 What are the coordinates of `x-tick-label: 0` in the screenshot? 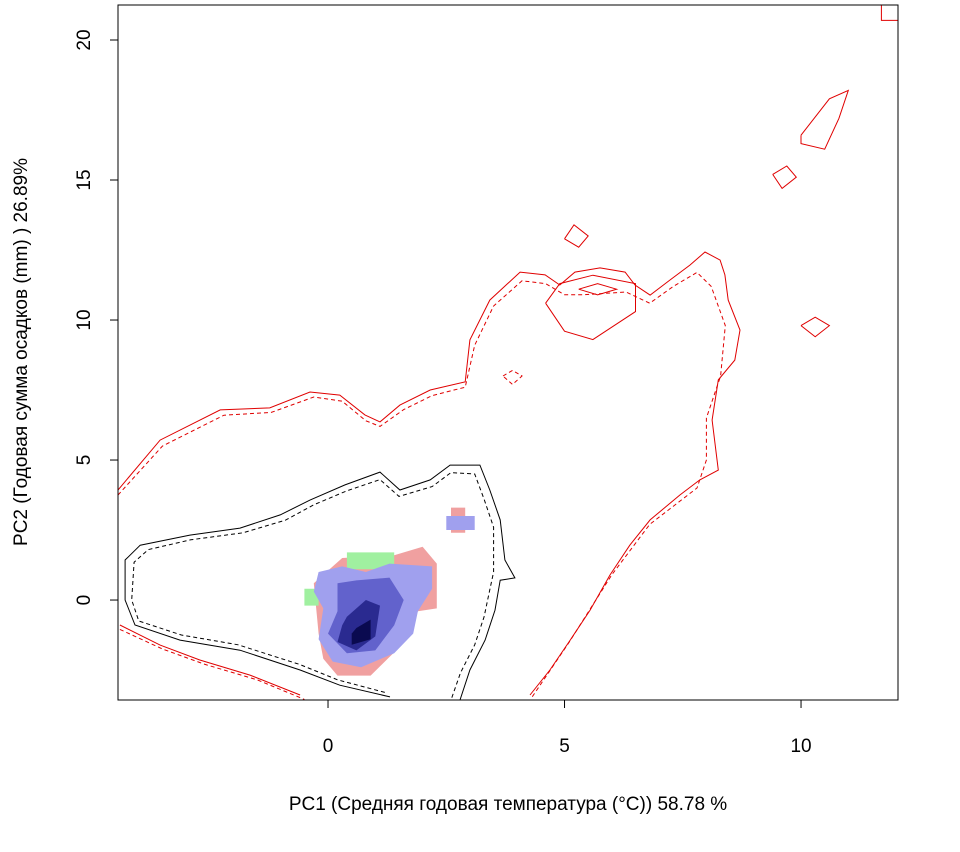 It's located at (328, 746).